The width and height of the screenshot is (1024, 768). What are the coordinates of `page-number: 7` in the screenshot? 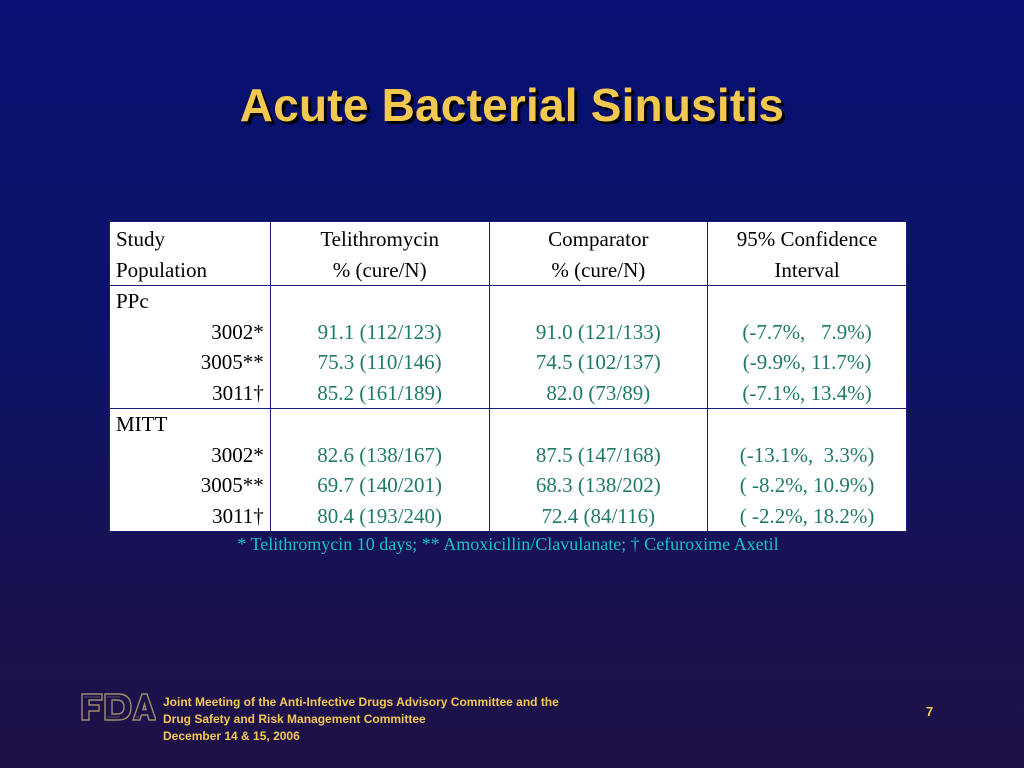 It's located at (930, 711).